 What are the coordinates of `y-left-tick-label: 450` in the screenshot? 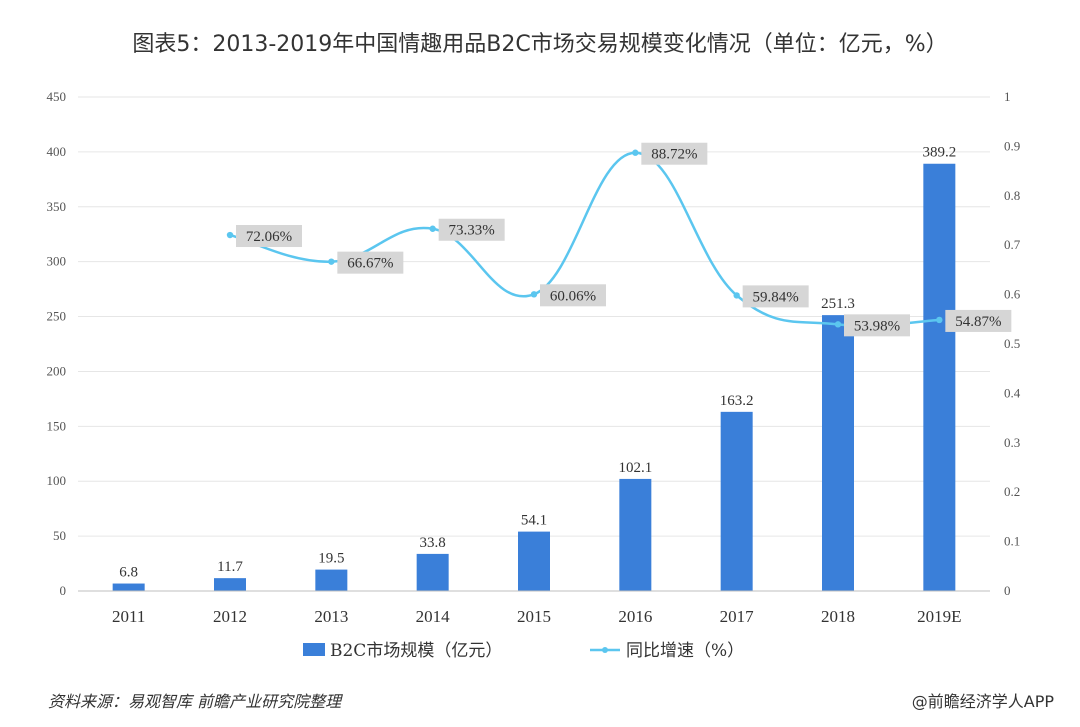 It's located at (57, 96).